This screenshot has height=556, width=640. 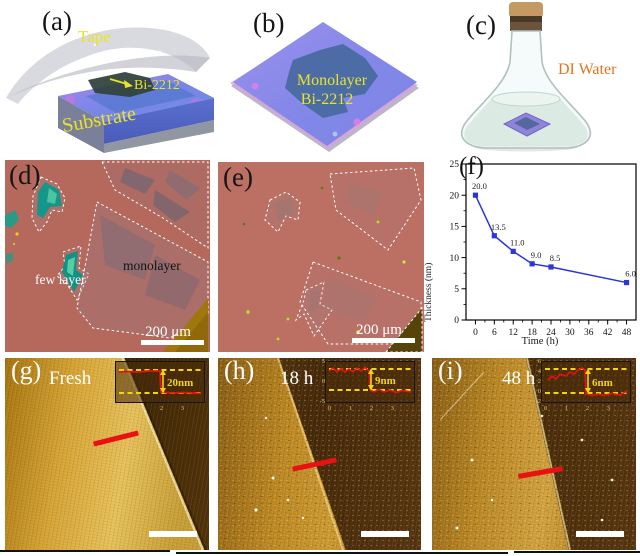 I want to click on cork-stopper, so click(x=526, y=10).